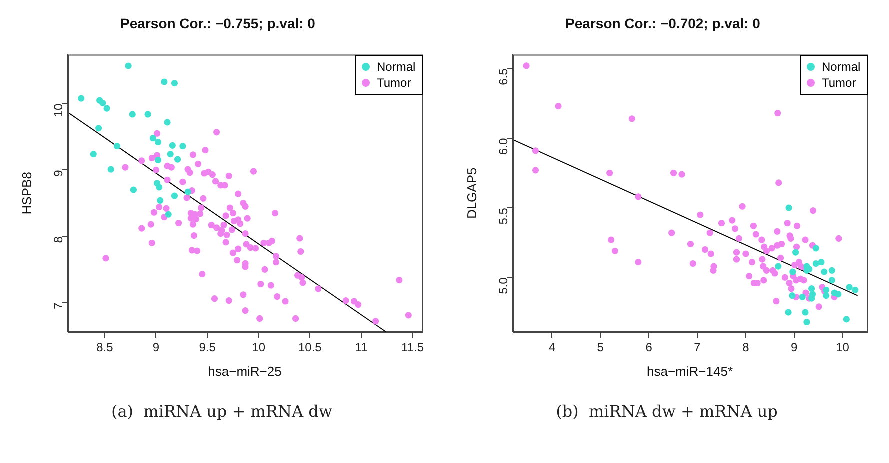 This screenshot has height=463, width=889. I want to click on y-tick-label: 7, so click(58, 306).